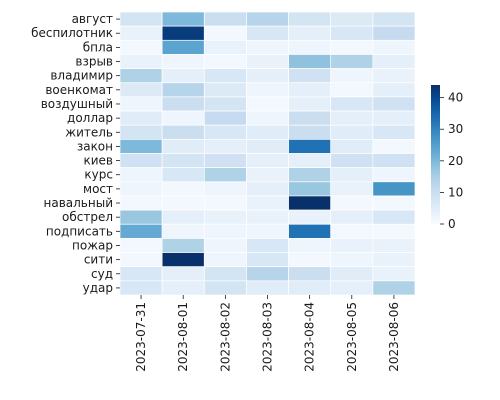 This screenshot has height=400, width=500. Describe the element at coordinates (455, 129) in the screenshot. I see `colorbar-tick-label: 30` at that location.